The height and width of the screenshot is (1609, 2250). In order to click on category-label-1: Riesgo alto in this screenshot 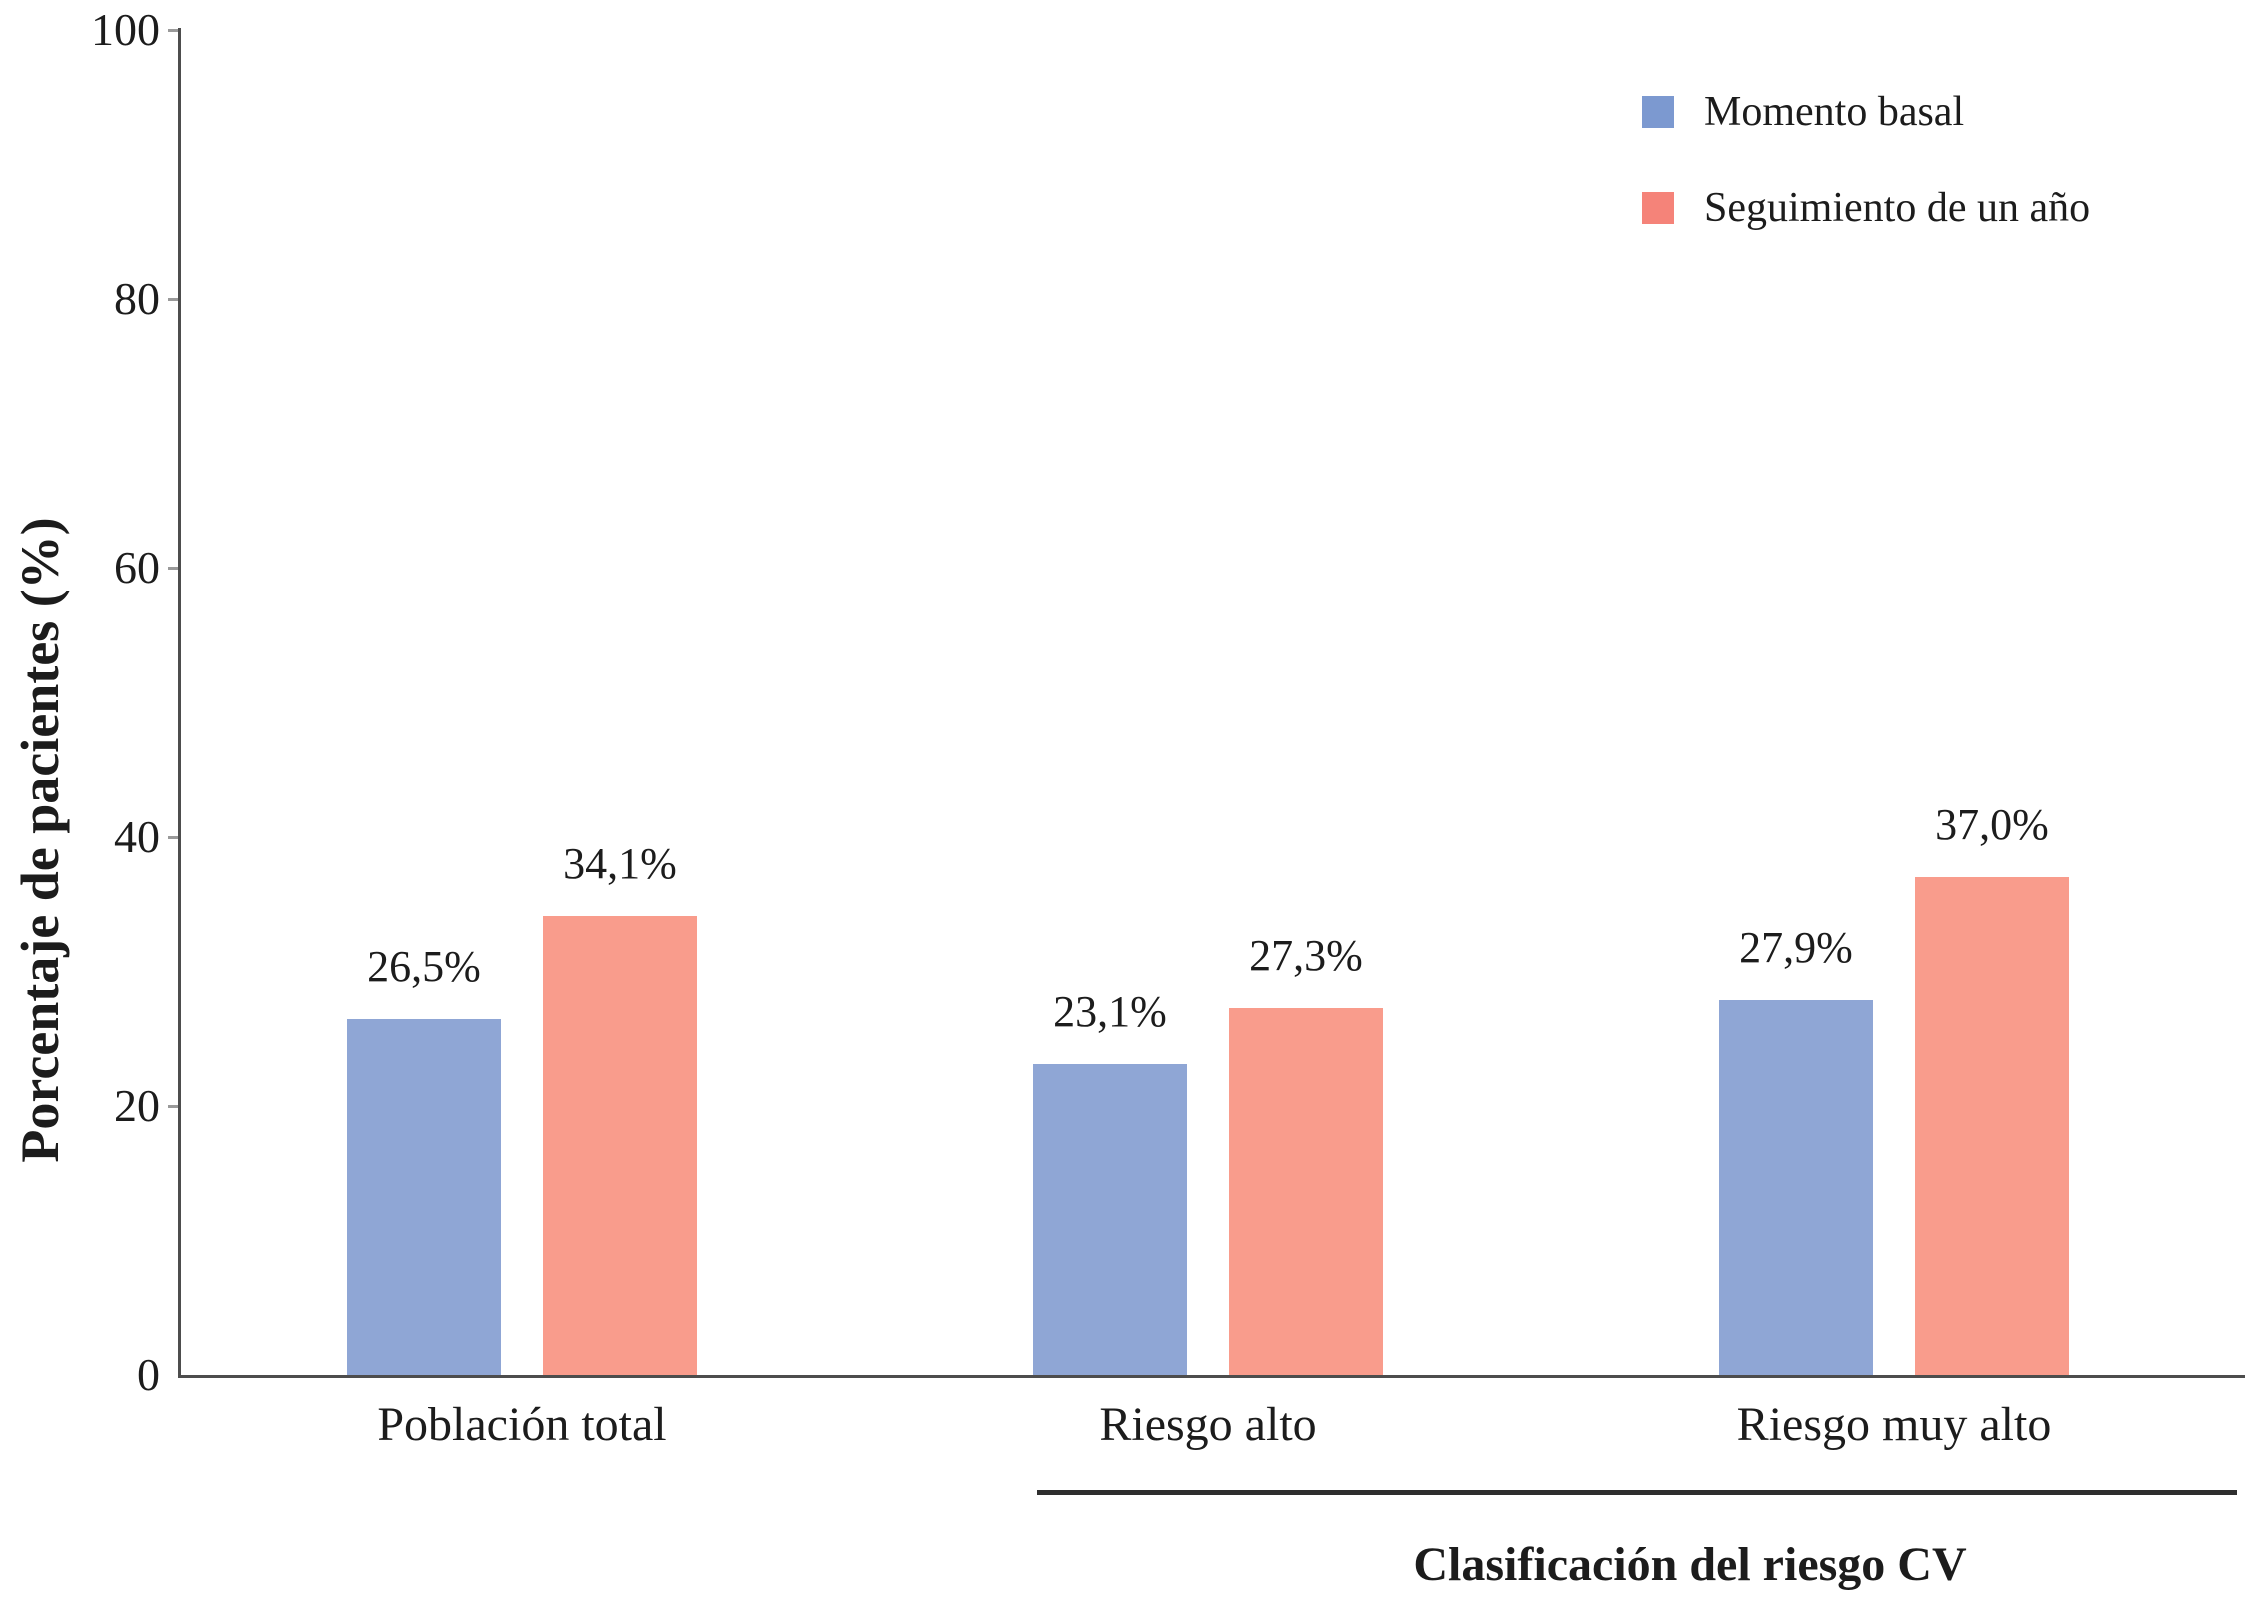, I will do `click(1208, 1424)`.